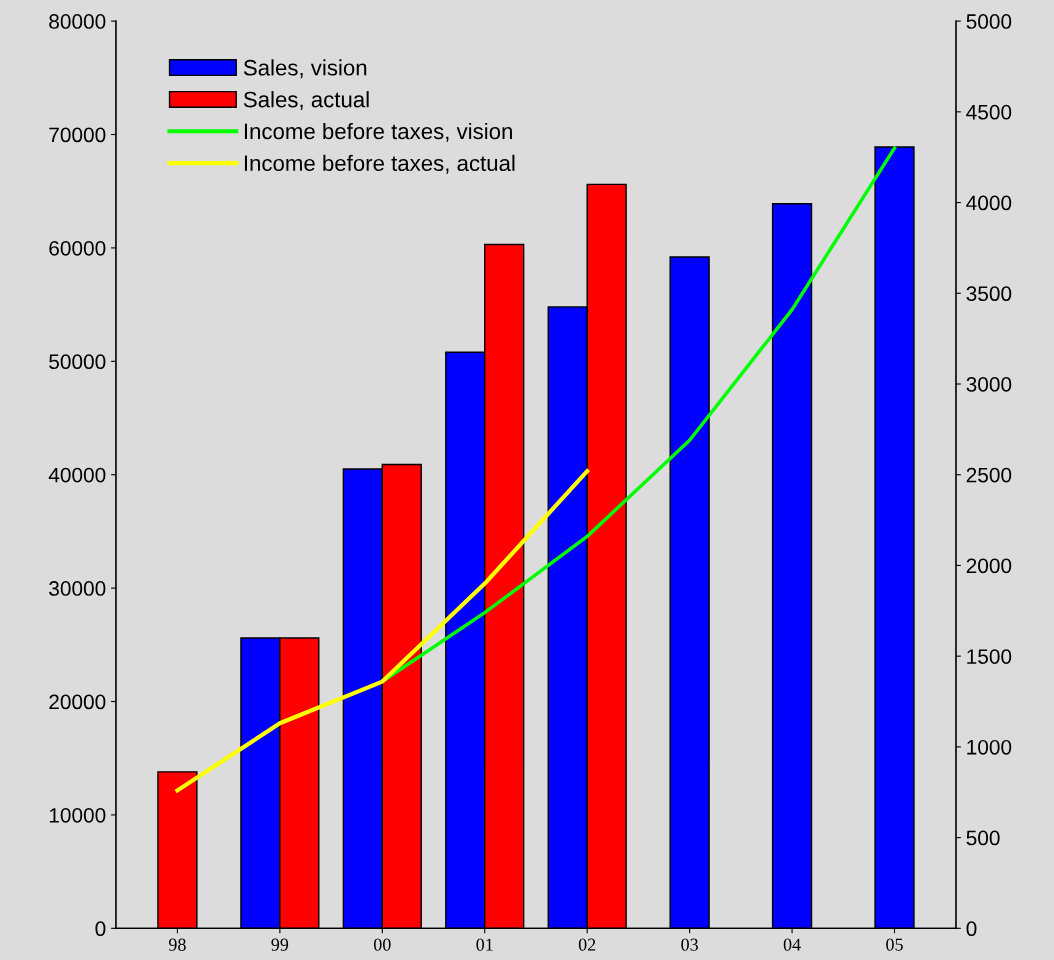 This screenshot has height=960, width=1054. What do you see at coordinates (306, 101) in the screenshot?
I see `legend-label: Sales, actual` at bounding box center [306, 101].